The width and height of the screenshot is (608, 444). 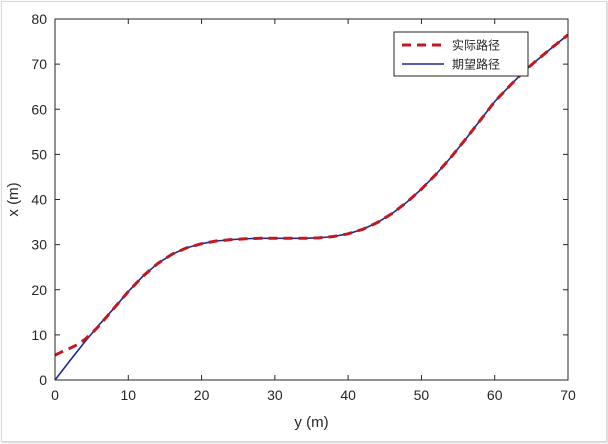 I want to click on x-tick-label: 30, so click(x=275, y=395).